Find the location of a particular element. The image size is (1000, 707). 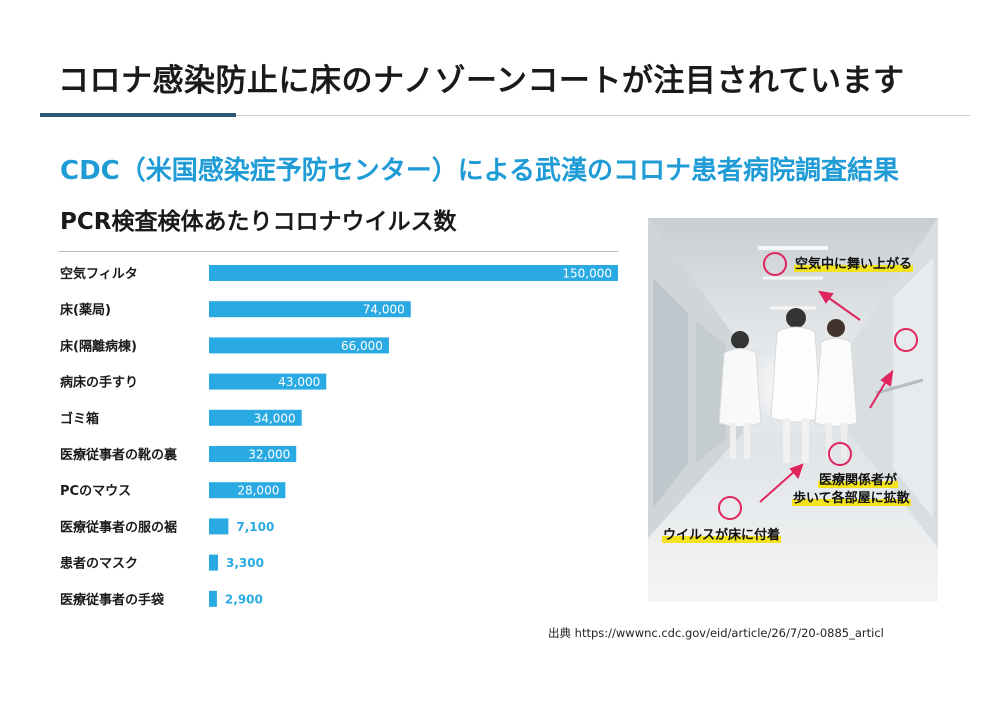

callout-floor: ウイルスが床に付着 is located at coordinates (722, 535).